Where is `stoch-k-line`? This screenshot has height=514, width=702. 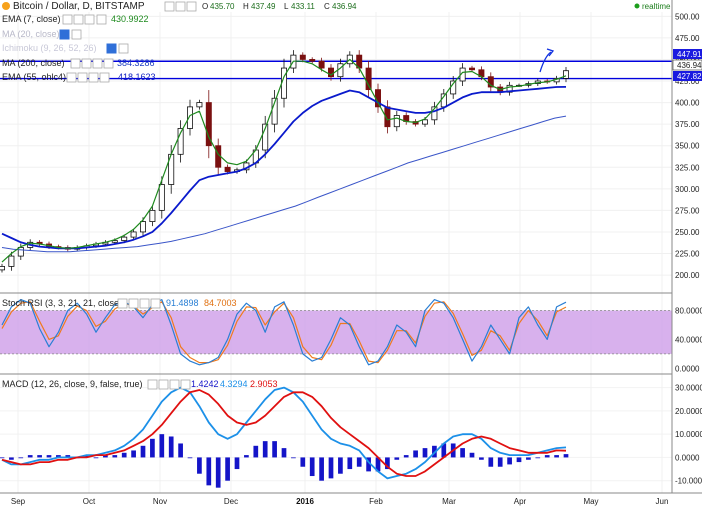 stoch-k-line is located at coordinates (284, 332).